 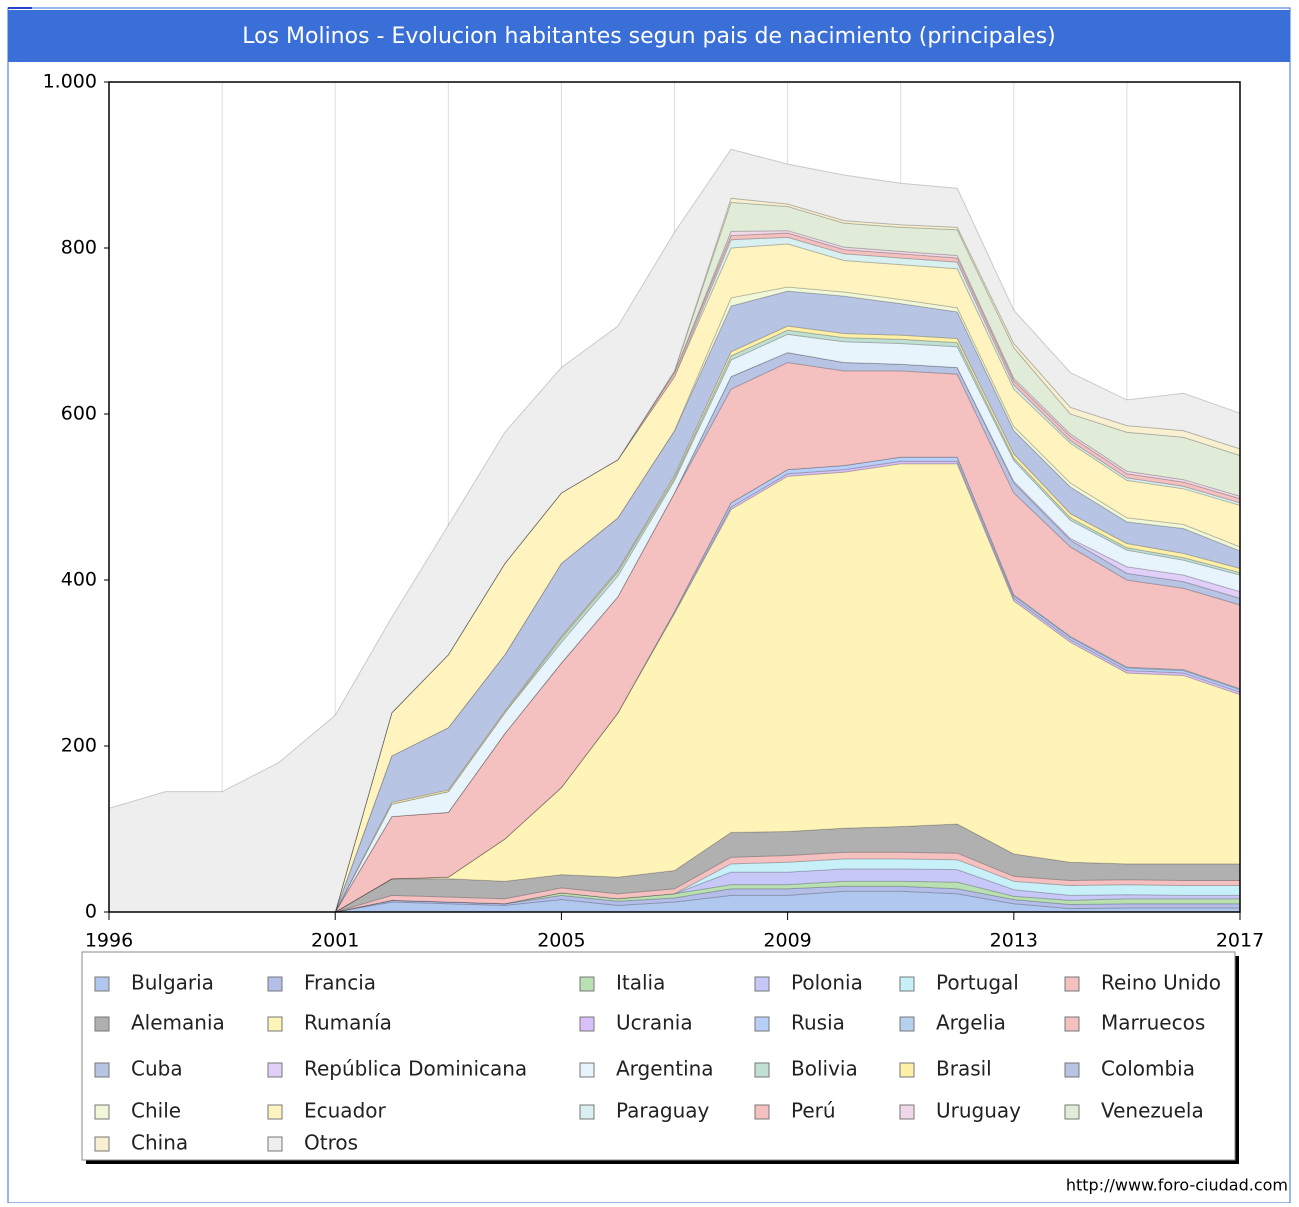 What do you see at coordinates (79, 580) in the screenshot?
I see `y-tick-label: 400` at bounding box center [79, 580].